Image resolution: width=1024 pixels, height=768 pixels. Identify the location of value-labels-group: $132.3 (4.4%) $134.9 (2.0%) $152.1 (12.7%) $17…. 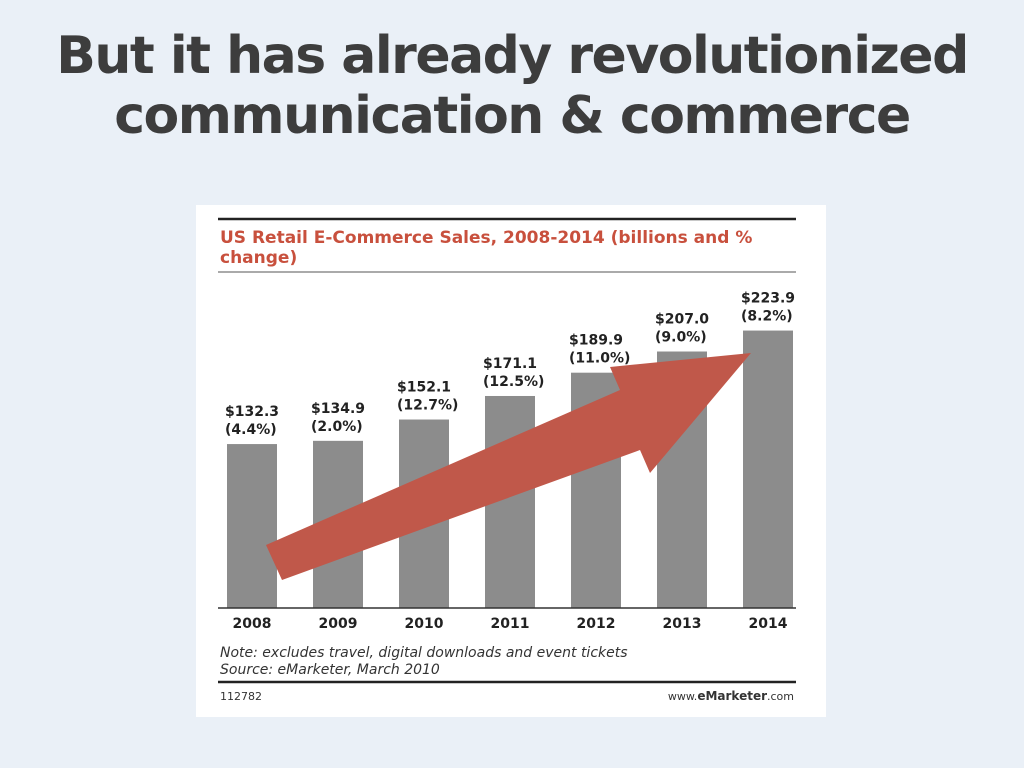
(510, 365).